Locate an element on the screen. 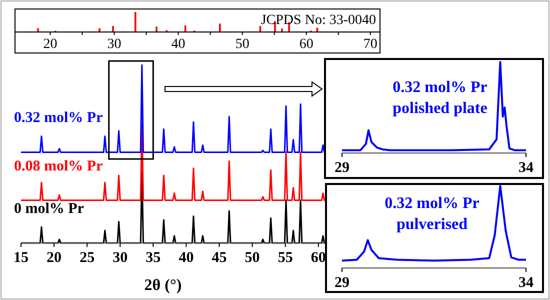  series-label: 0.08 mol% Pr is located at coordinates (59, 166).